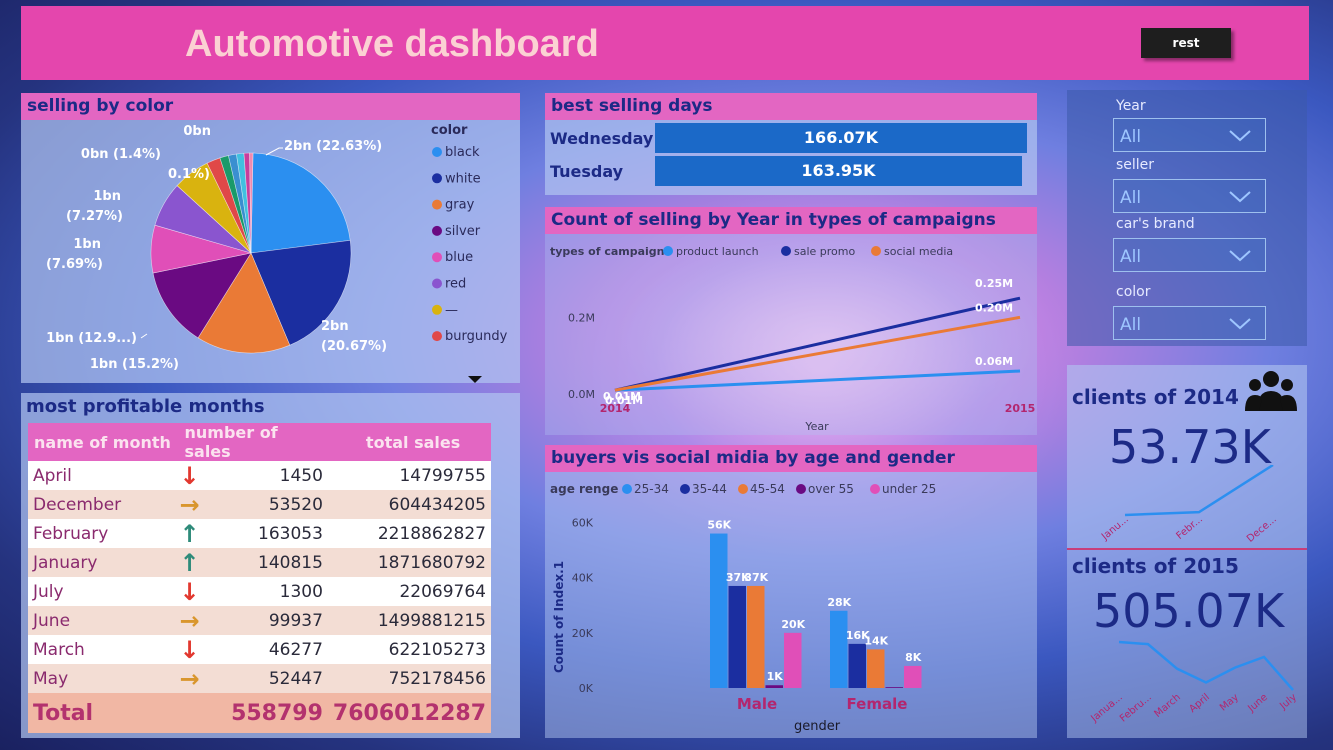 The height and width of the screenshot is (750, 1333). Describe the element at coordinates (145, 406) in the screenshot. I see `panel-title: most profitable months` at that location.